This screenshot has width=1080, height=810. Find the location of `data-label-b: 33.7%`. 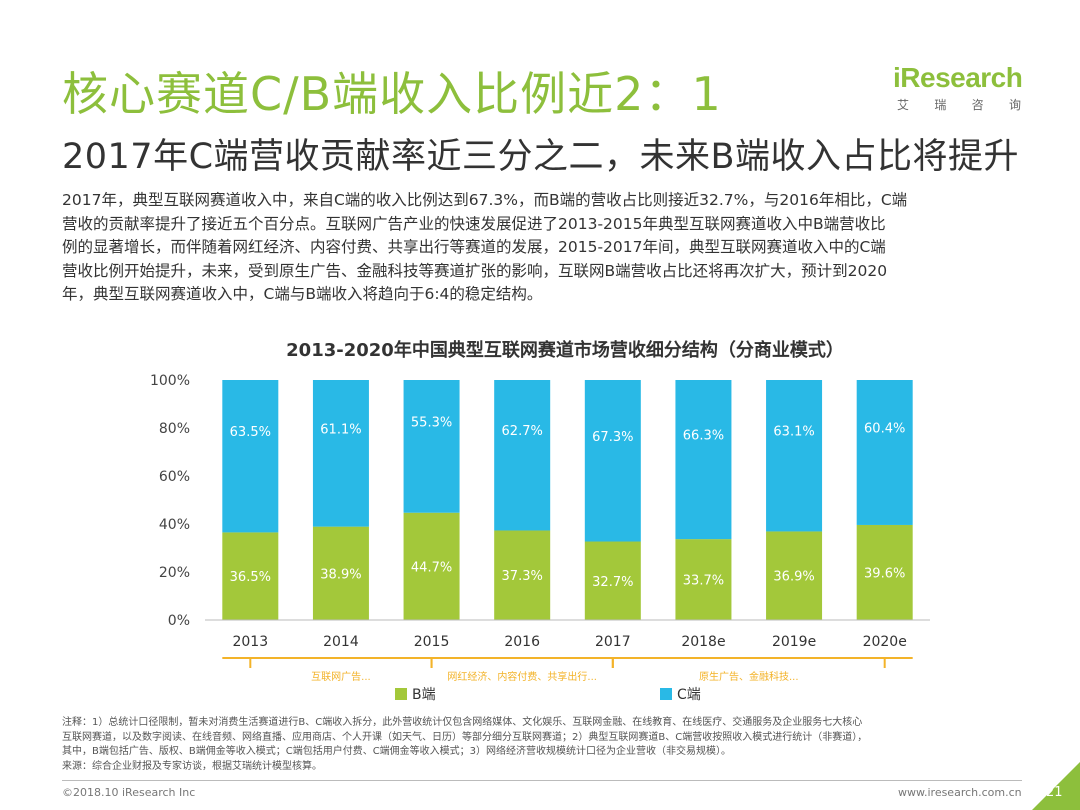

data-label-b: 33.7% is located at coordinates (703, 581).